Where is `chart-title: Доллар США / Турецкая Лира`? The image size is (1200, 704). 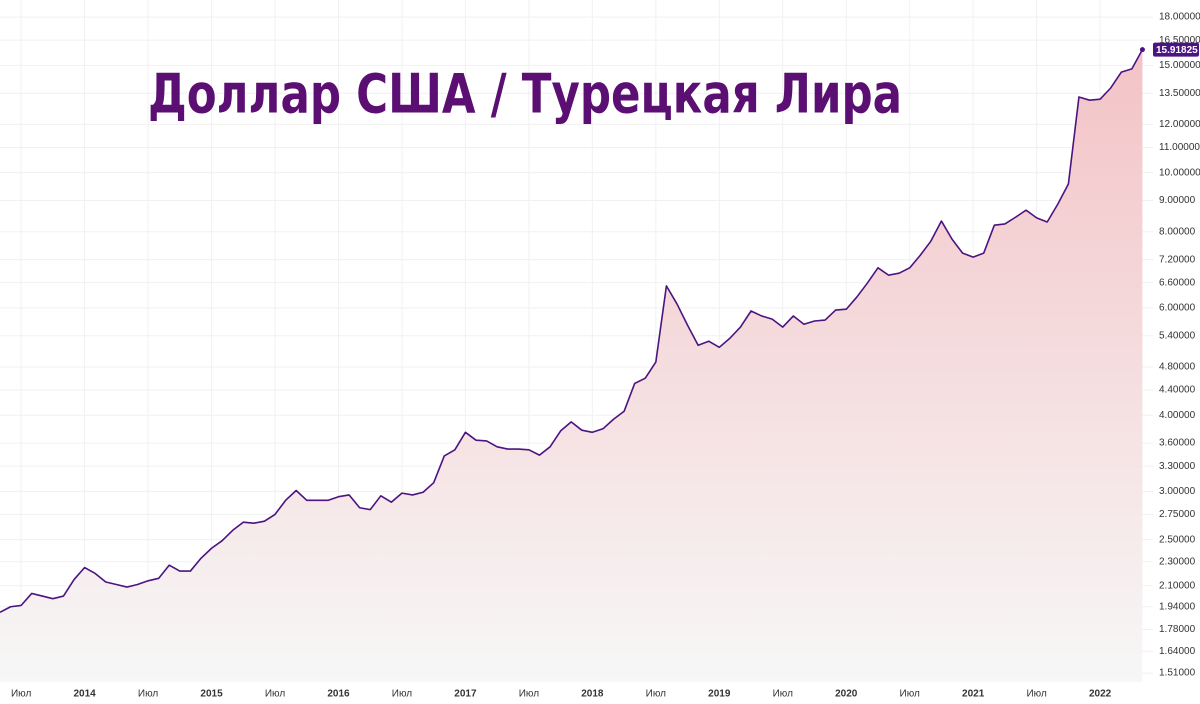
chart-title: Доллар США / Турецкая Лира is located at coordinates (525, 94).